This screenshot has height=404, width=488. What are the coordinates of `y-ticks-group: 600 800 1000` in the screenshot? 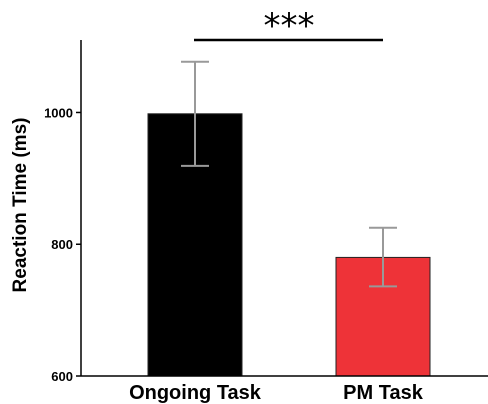 It's located at (62, 244).